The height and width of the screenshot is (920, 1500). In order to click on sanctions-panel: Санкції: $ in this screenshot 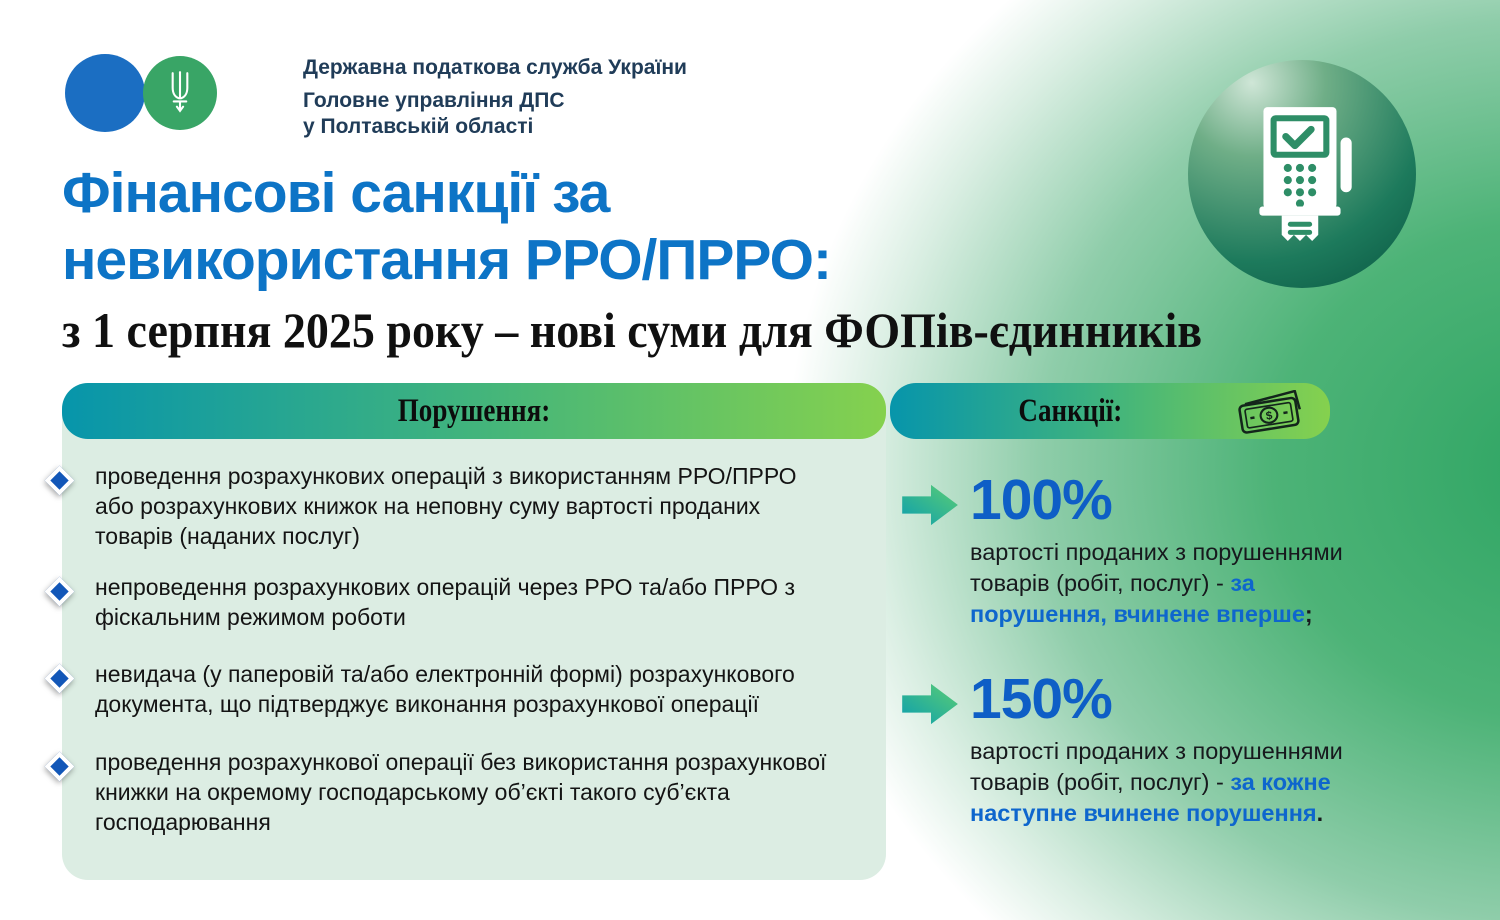, I will do `click(1116, 606)`.